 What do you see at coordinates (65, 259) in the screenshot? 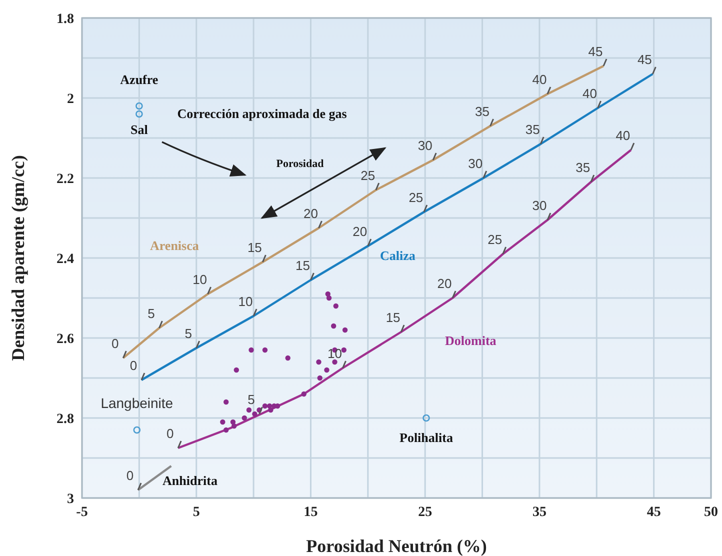
I see `y-tick-label: 2.4` at bounding box center [65, 259].